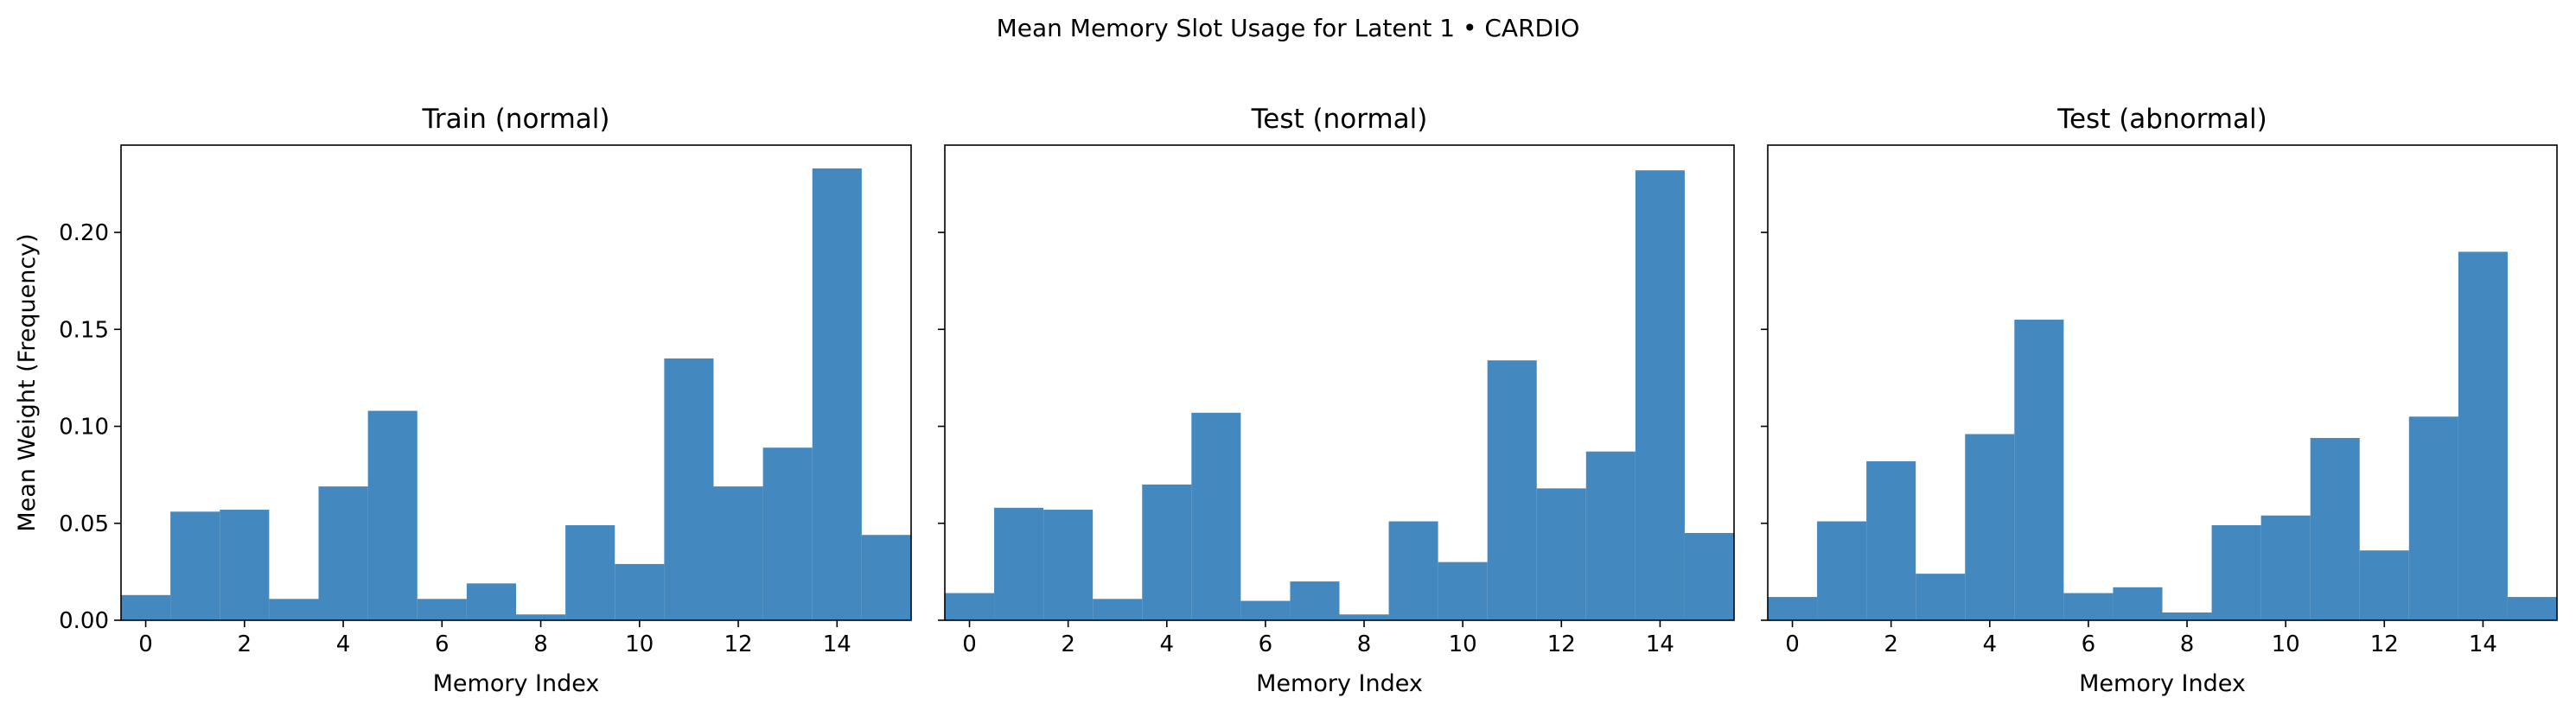 The height and width of the screenshot is (717, 2576). I want to click on y-tick-label: 0.00, so click(84, 621).